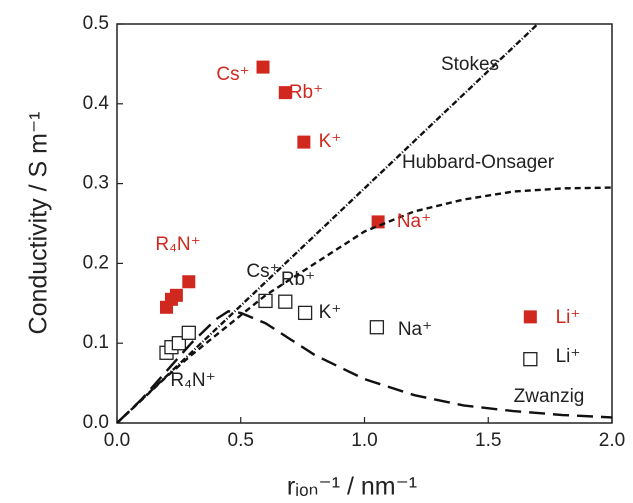 This screenshot has width=633, height=503. I want to click on y-tick-label: 0.0, so click(96, 422).